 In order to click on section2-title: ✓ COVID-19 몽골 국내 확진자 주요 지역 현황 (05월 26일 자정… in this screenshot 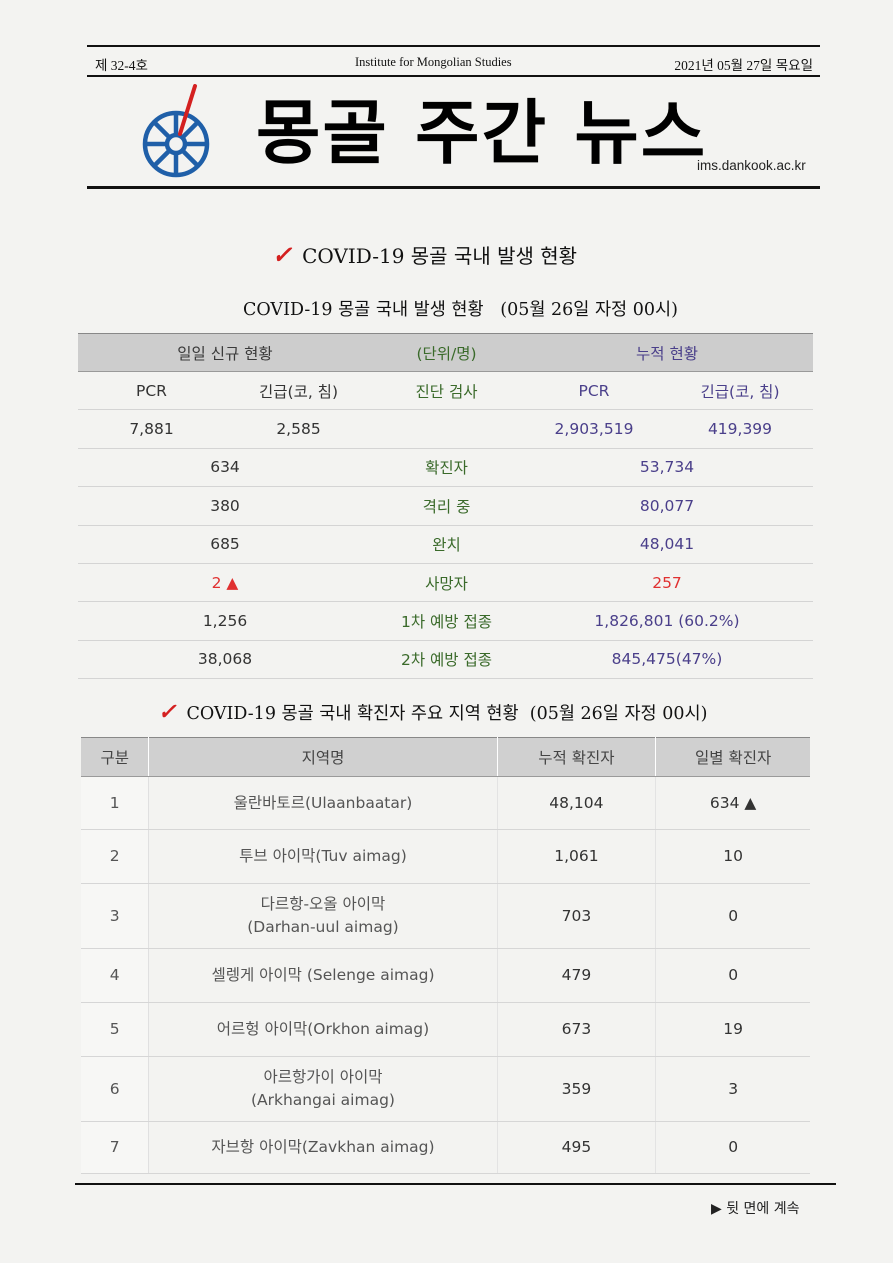, I will do `click(433, 712)`.